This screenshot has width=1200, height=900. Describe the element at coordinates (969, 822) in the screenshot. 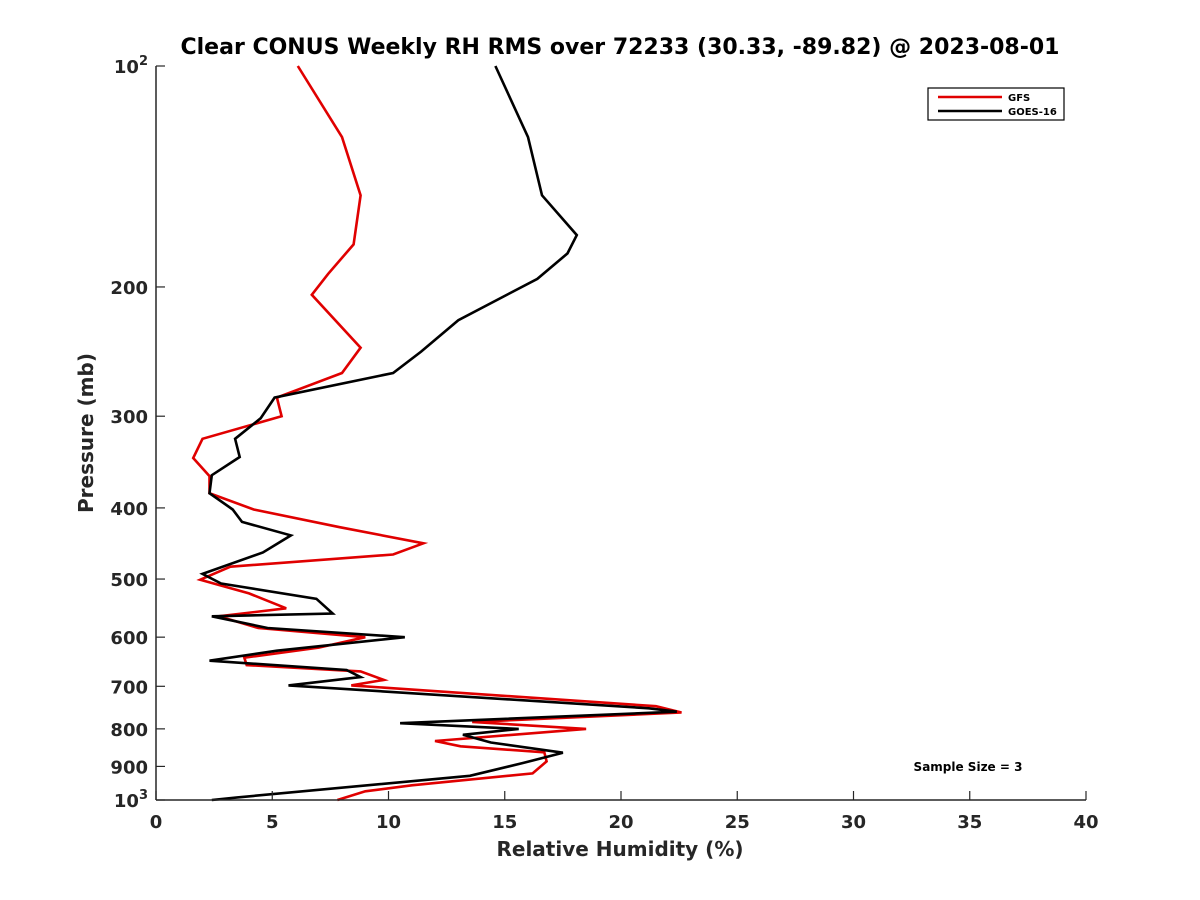

I see `x-tick-label: 35` at that location.